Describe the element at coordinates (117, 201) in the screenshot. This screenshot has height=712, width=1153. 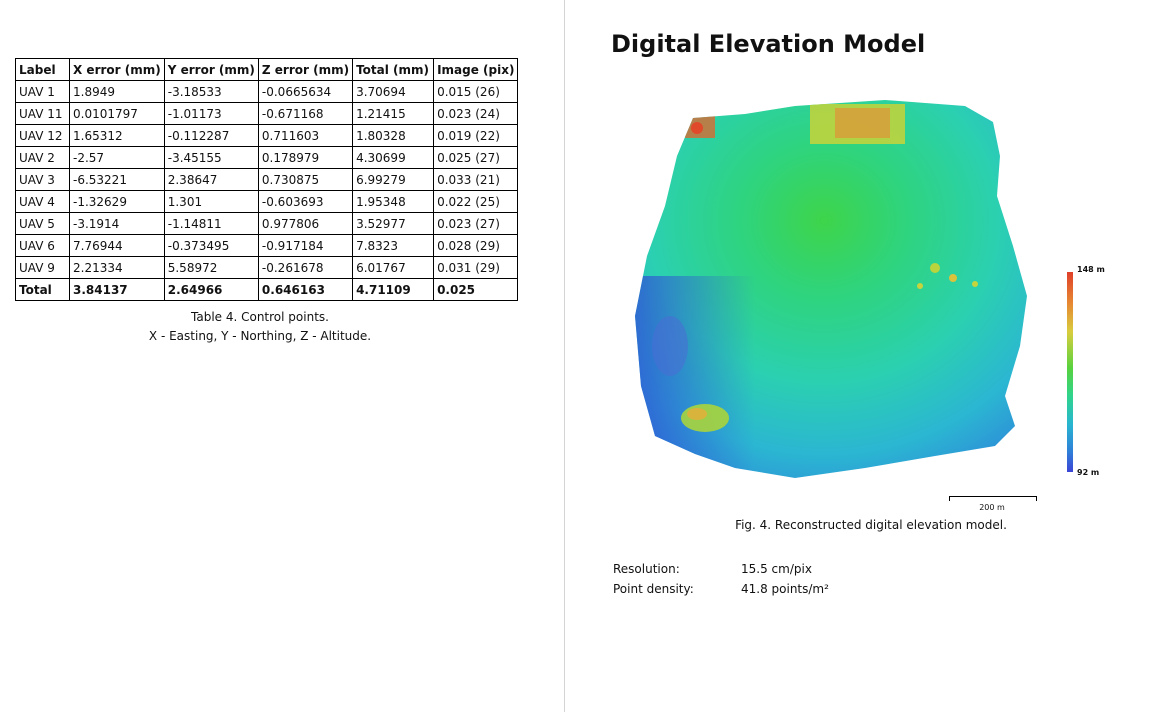
I see `cell-x-error: -1.32629` at that location.